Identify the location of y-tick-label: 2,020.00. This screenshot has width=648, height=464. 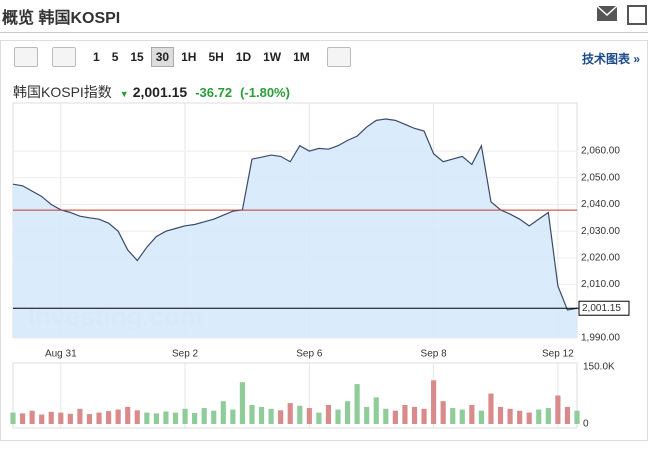
(600, 258).